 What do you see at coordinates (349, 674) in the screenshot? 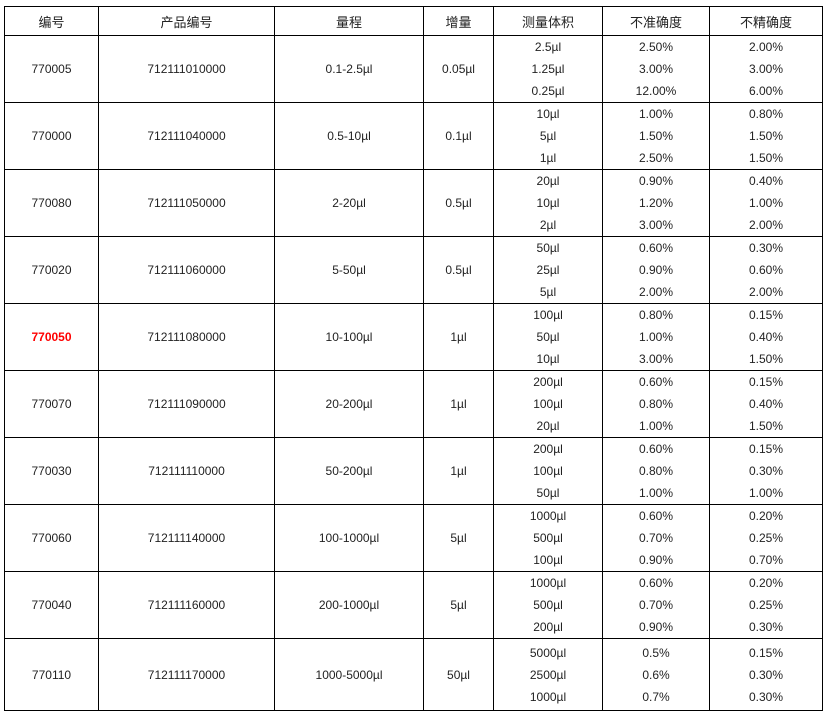
I see `cell-range: 1000-5000µl` at bounding box center [349, 674].